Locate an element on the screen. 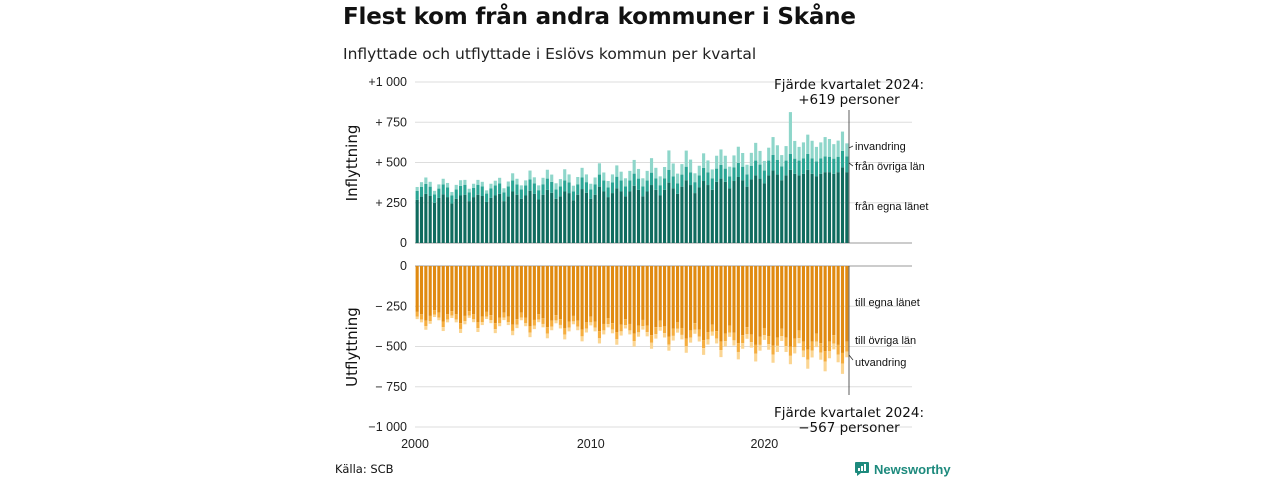  label-fran-ovriga-lan: från övriga län is located at coordinates (890, 167).